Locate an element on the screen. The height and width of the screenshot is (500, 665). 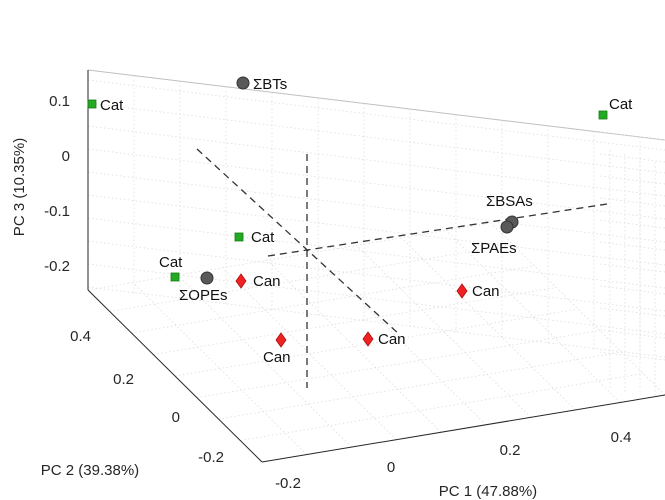
right-wall is located at coordinates (632, 263).